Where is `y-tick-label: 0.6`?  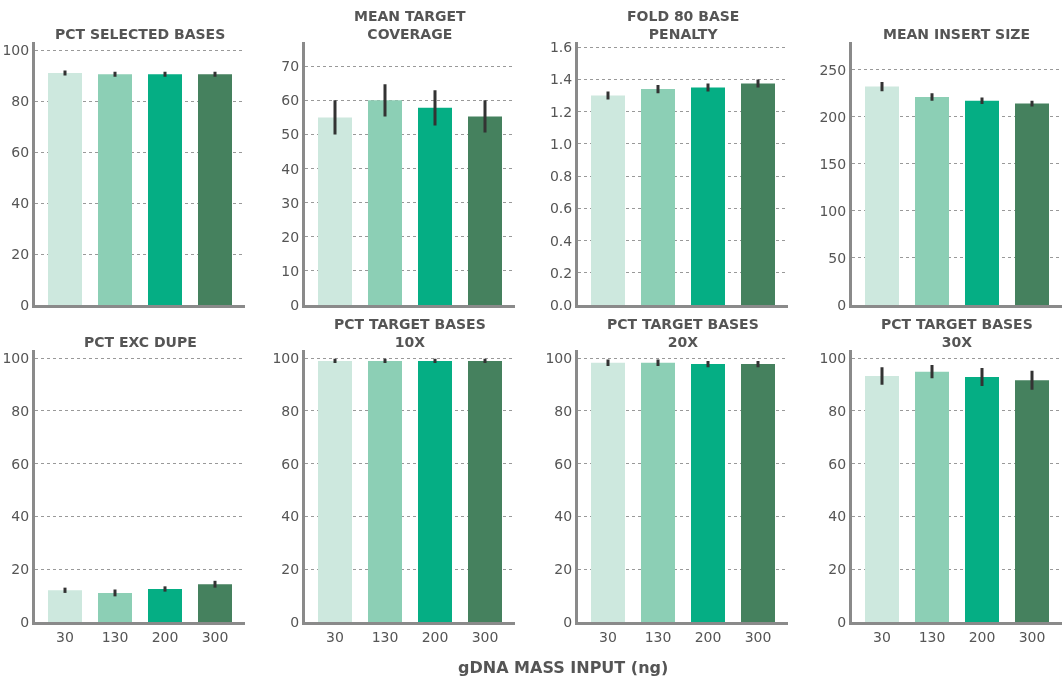 y-tick-label: 0.6 is located at coordinates (561, 208).